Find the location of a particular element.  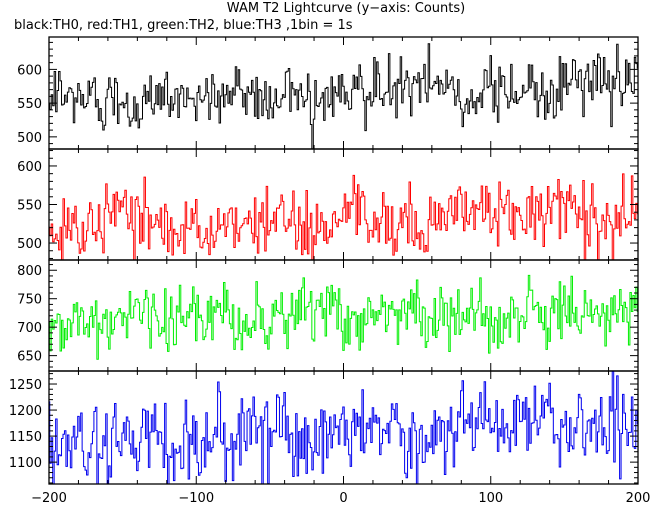

y-tick-label: 800 is located at coordinates (29, 271).